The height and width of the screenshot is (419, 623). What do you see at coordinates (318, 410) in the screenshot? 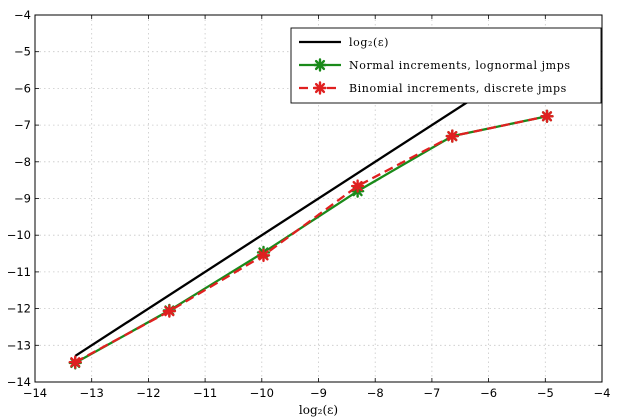
I see `x-axis-label: log₂(ε)` at bounding box center [318, 410].